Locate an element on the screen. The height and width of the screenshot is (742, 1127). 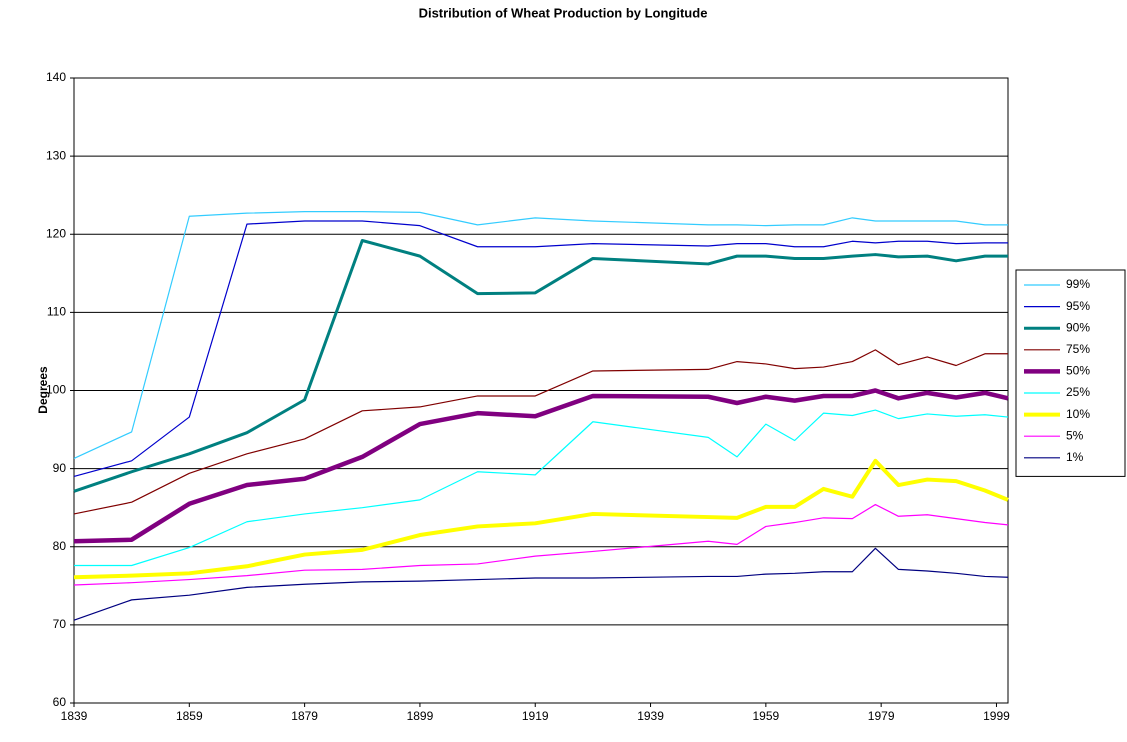
x-tick-label: 1979 is located at coordinates (881, 716).